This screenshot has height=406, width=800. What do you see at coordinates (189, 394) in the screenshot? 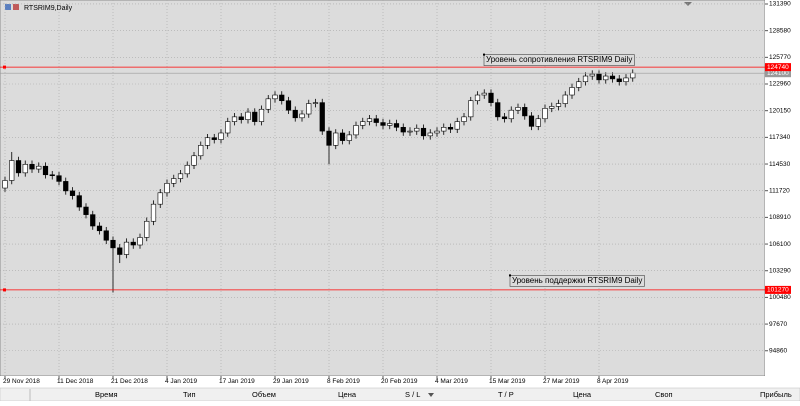
I see `column-header: Тип` at bounding box center [189, 394].